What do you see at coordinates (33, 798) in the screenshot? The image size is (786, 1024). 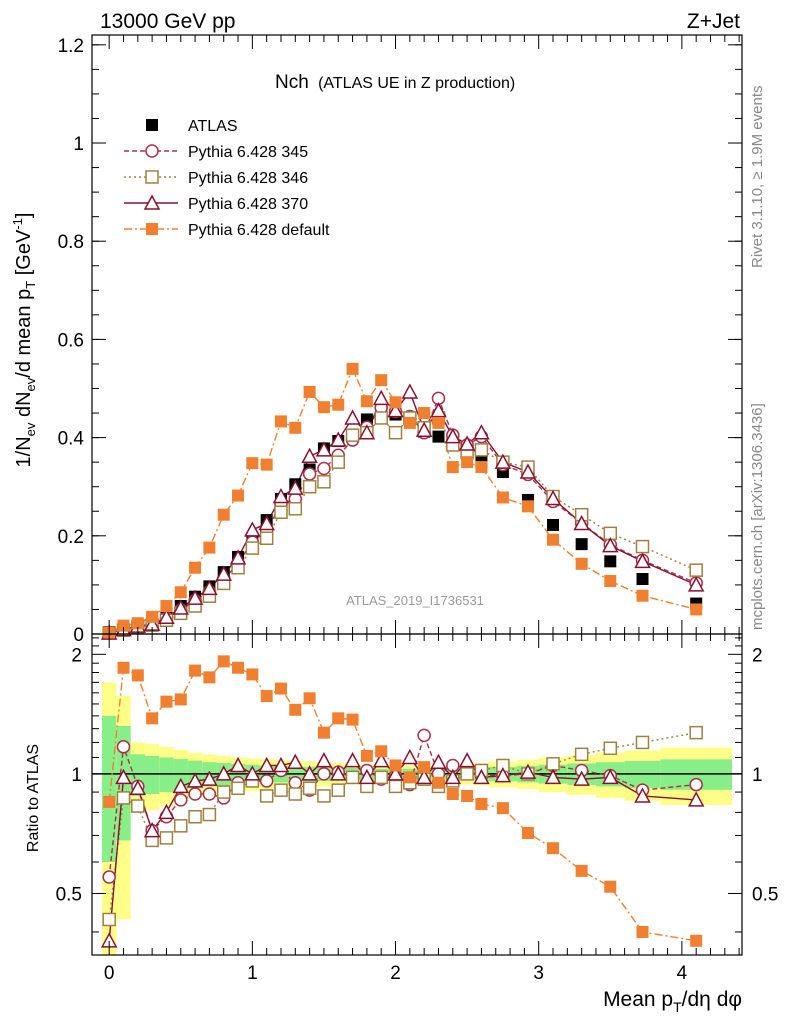 I see `ratio-y-axis-label: Ratio to ATLAS` at bounding box center [33, 798].